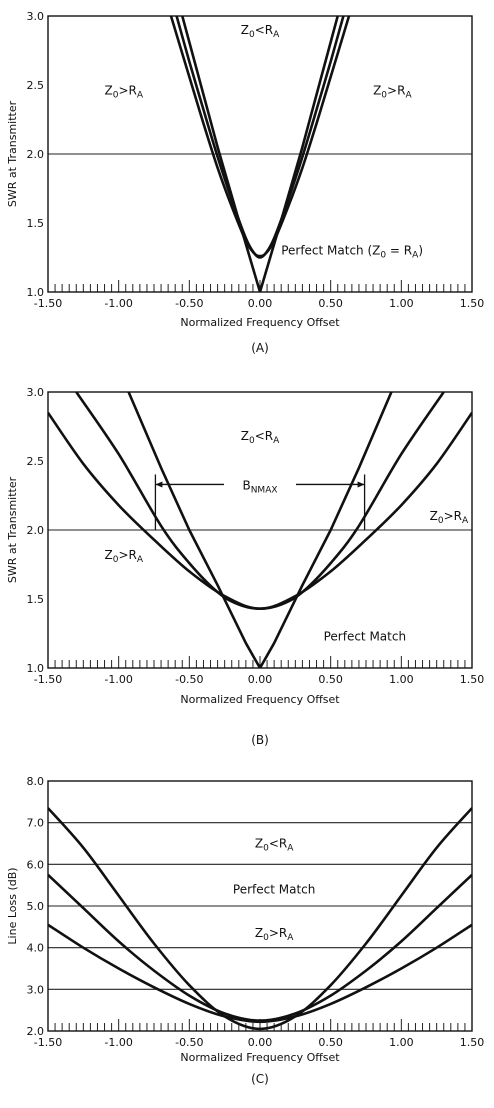 This screenshot has width=494, height=1108. What do you see at coordinates (36, 823) in the screenshot?
I see `y-tick-label: 7.0` at bounding box center [36, 823].